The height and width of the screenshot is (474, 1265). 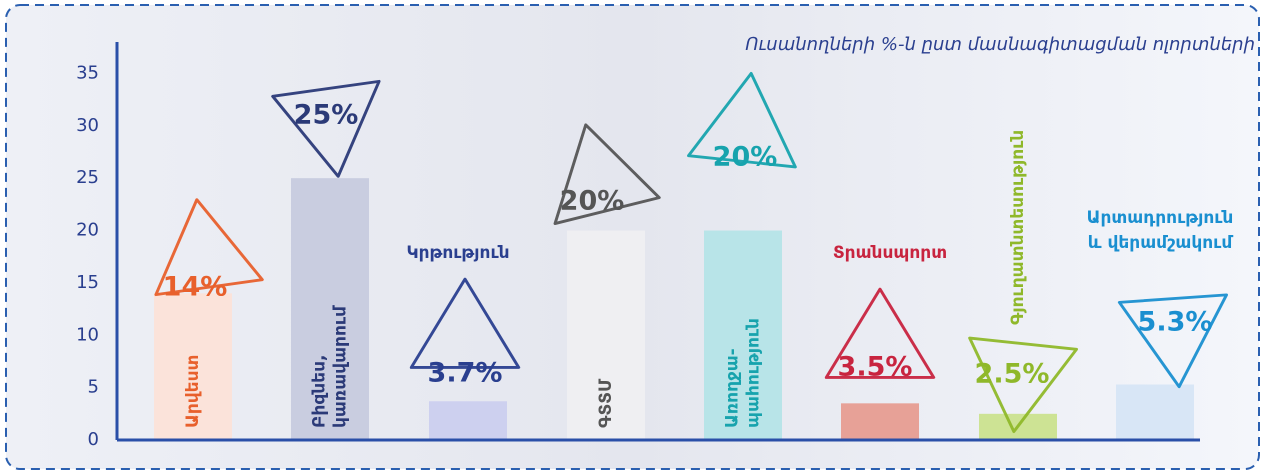 What do you see at coordinates (87, 177) in the screenshot?
I see `y-tick-label: 25` at bounding box center [87, 177].